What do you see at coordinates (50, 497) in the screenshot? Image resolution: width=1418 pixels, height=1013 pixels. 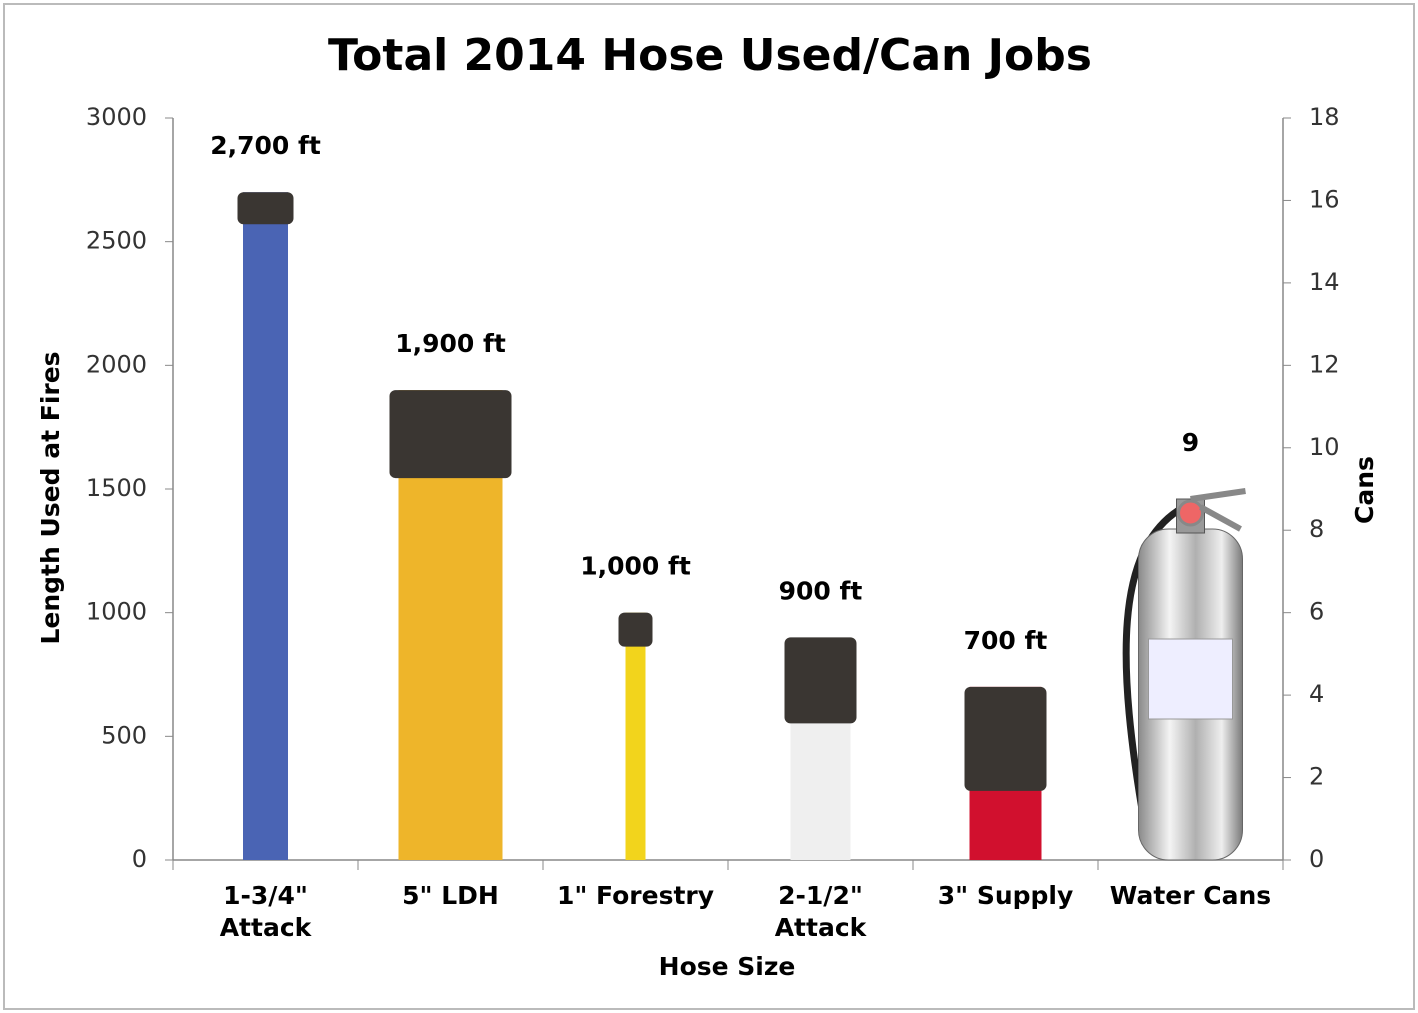 I see `y-axis-title: Length Used at Fires` at bounding box center [50, 497].